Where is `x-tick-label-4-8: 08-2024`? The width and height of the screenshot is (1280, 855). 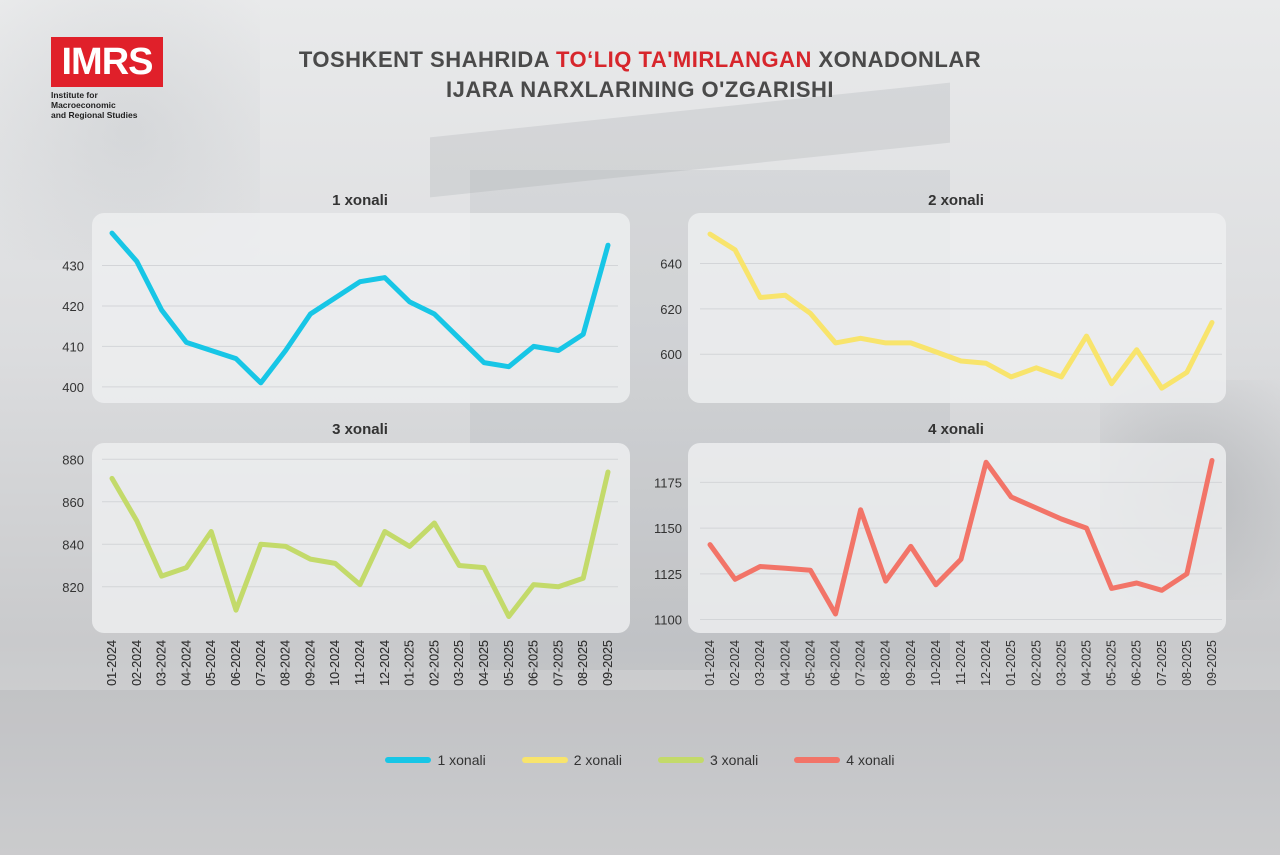 x-tick-label-4-8: 08-2024 is located at coordinates (886, 663).